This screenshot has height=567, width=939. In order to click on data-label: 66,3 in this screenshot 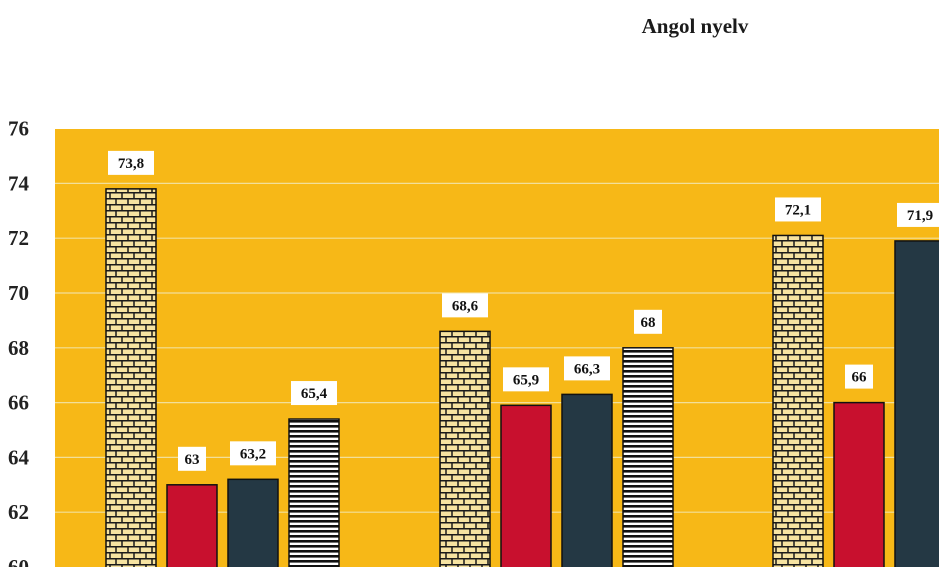, I will do `click(587, 369)`.